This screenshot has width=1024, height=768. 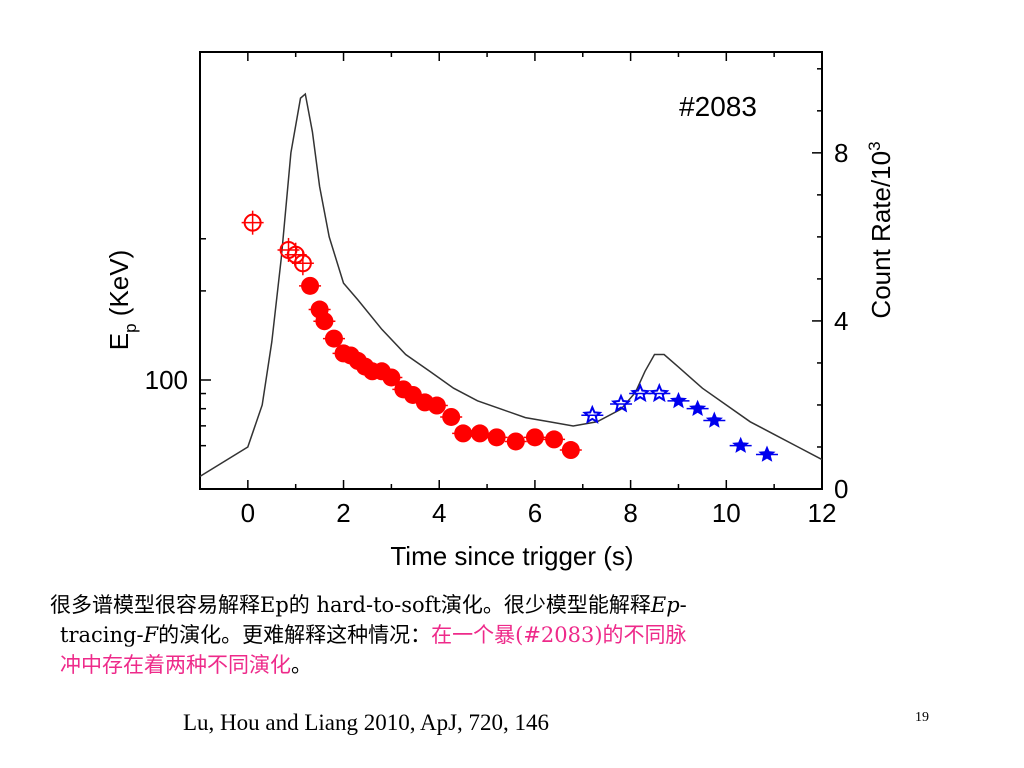 I want to click on caption-end-3: 。, so click(x=301, y=665).